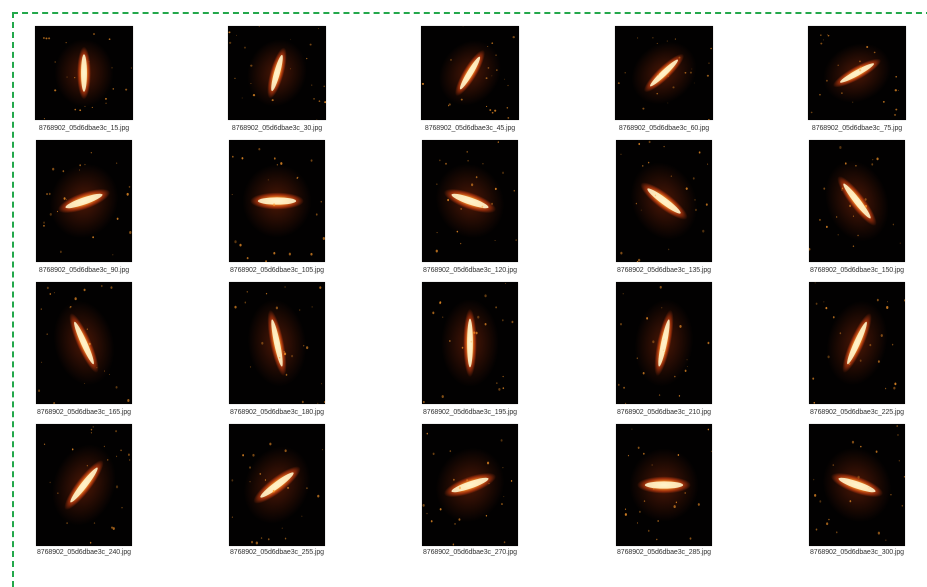  I want to click on file-item: 8768902_05d6dbae3c_135.jpg, so click(664, 210).